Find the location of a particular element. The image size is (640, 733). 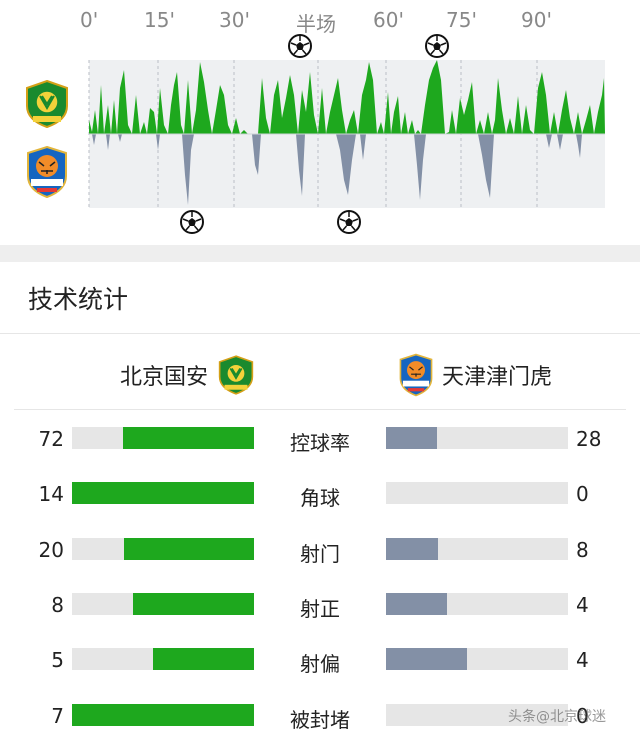

stat-row: 20 射门 8 is located at coordinates (320, 550).